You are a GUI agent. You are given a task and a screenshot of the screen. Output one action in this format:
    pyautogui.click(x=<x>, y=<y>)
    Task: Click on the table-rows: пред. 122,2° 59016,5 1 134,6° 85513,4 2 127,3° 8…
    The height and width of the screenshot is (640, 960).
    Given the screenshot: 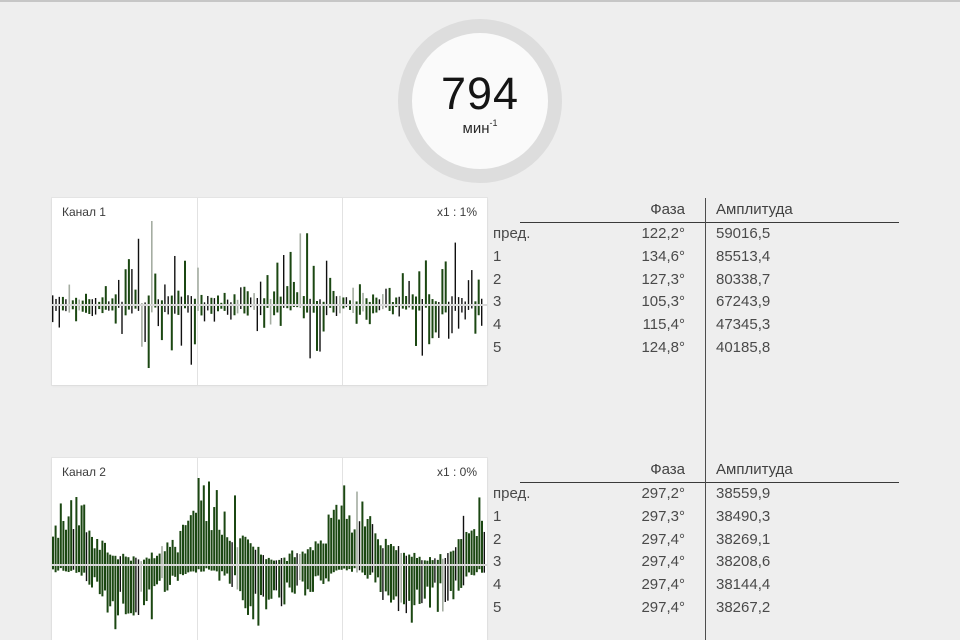 What is the action you would take?
    pyautogui.click(x=700, y=291)
    